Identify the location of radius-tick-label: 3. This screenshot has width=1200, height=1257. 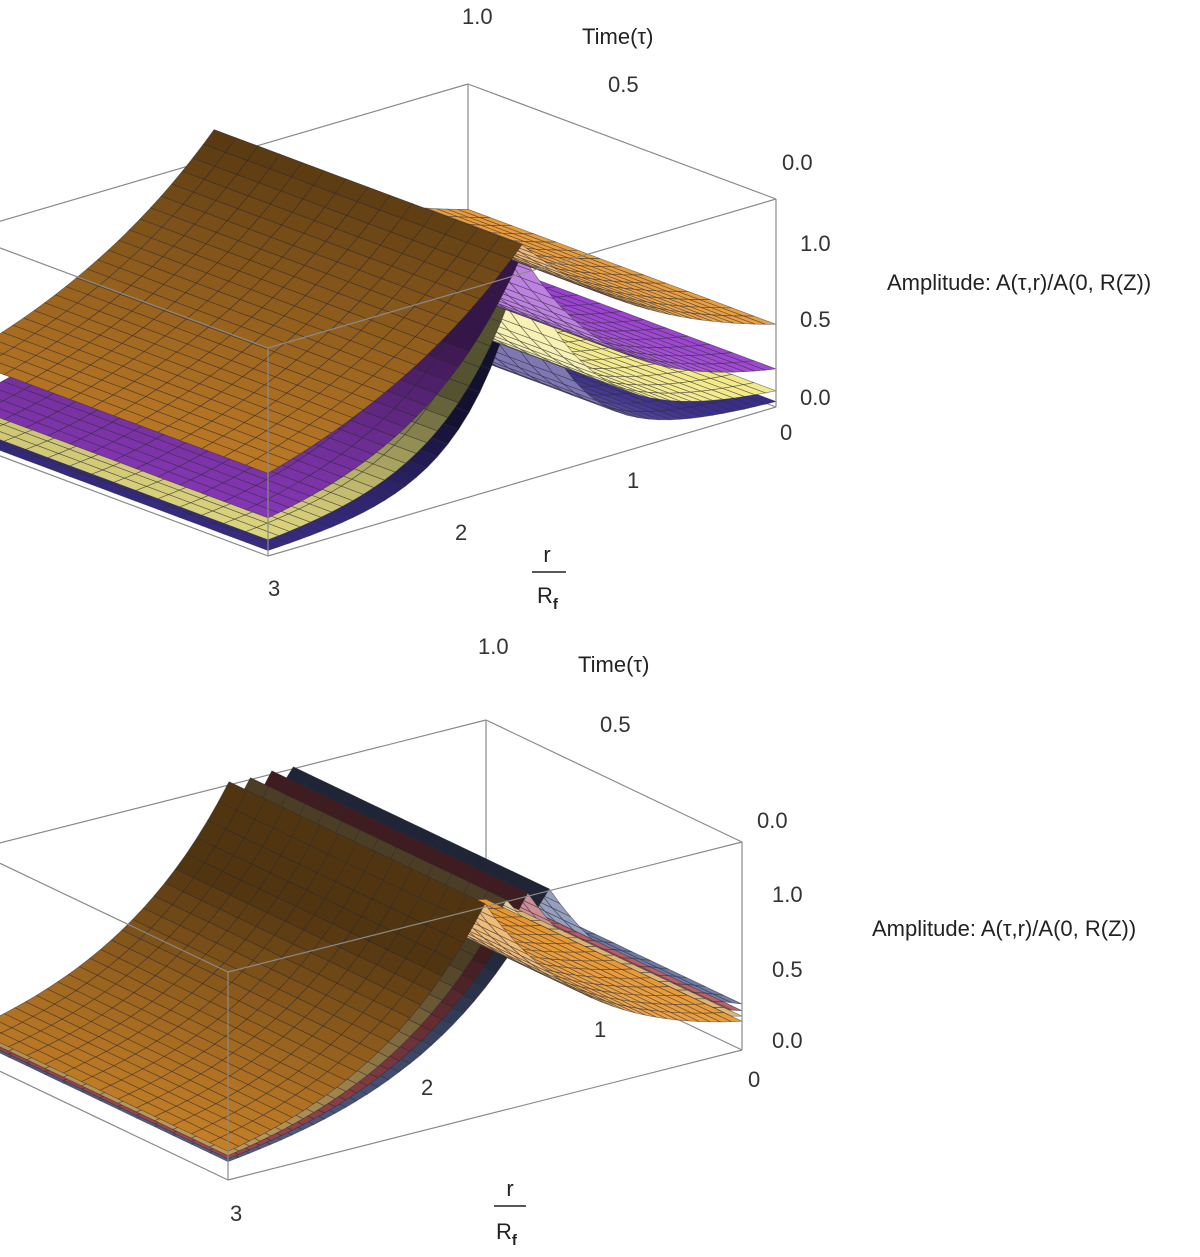
(274, 588).